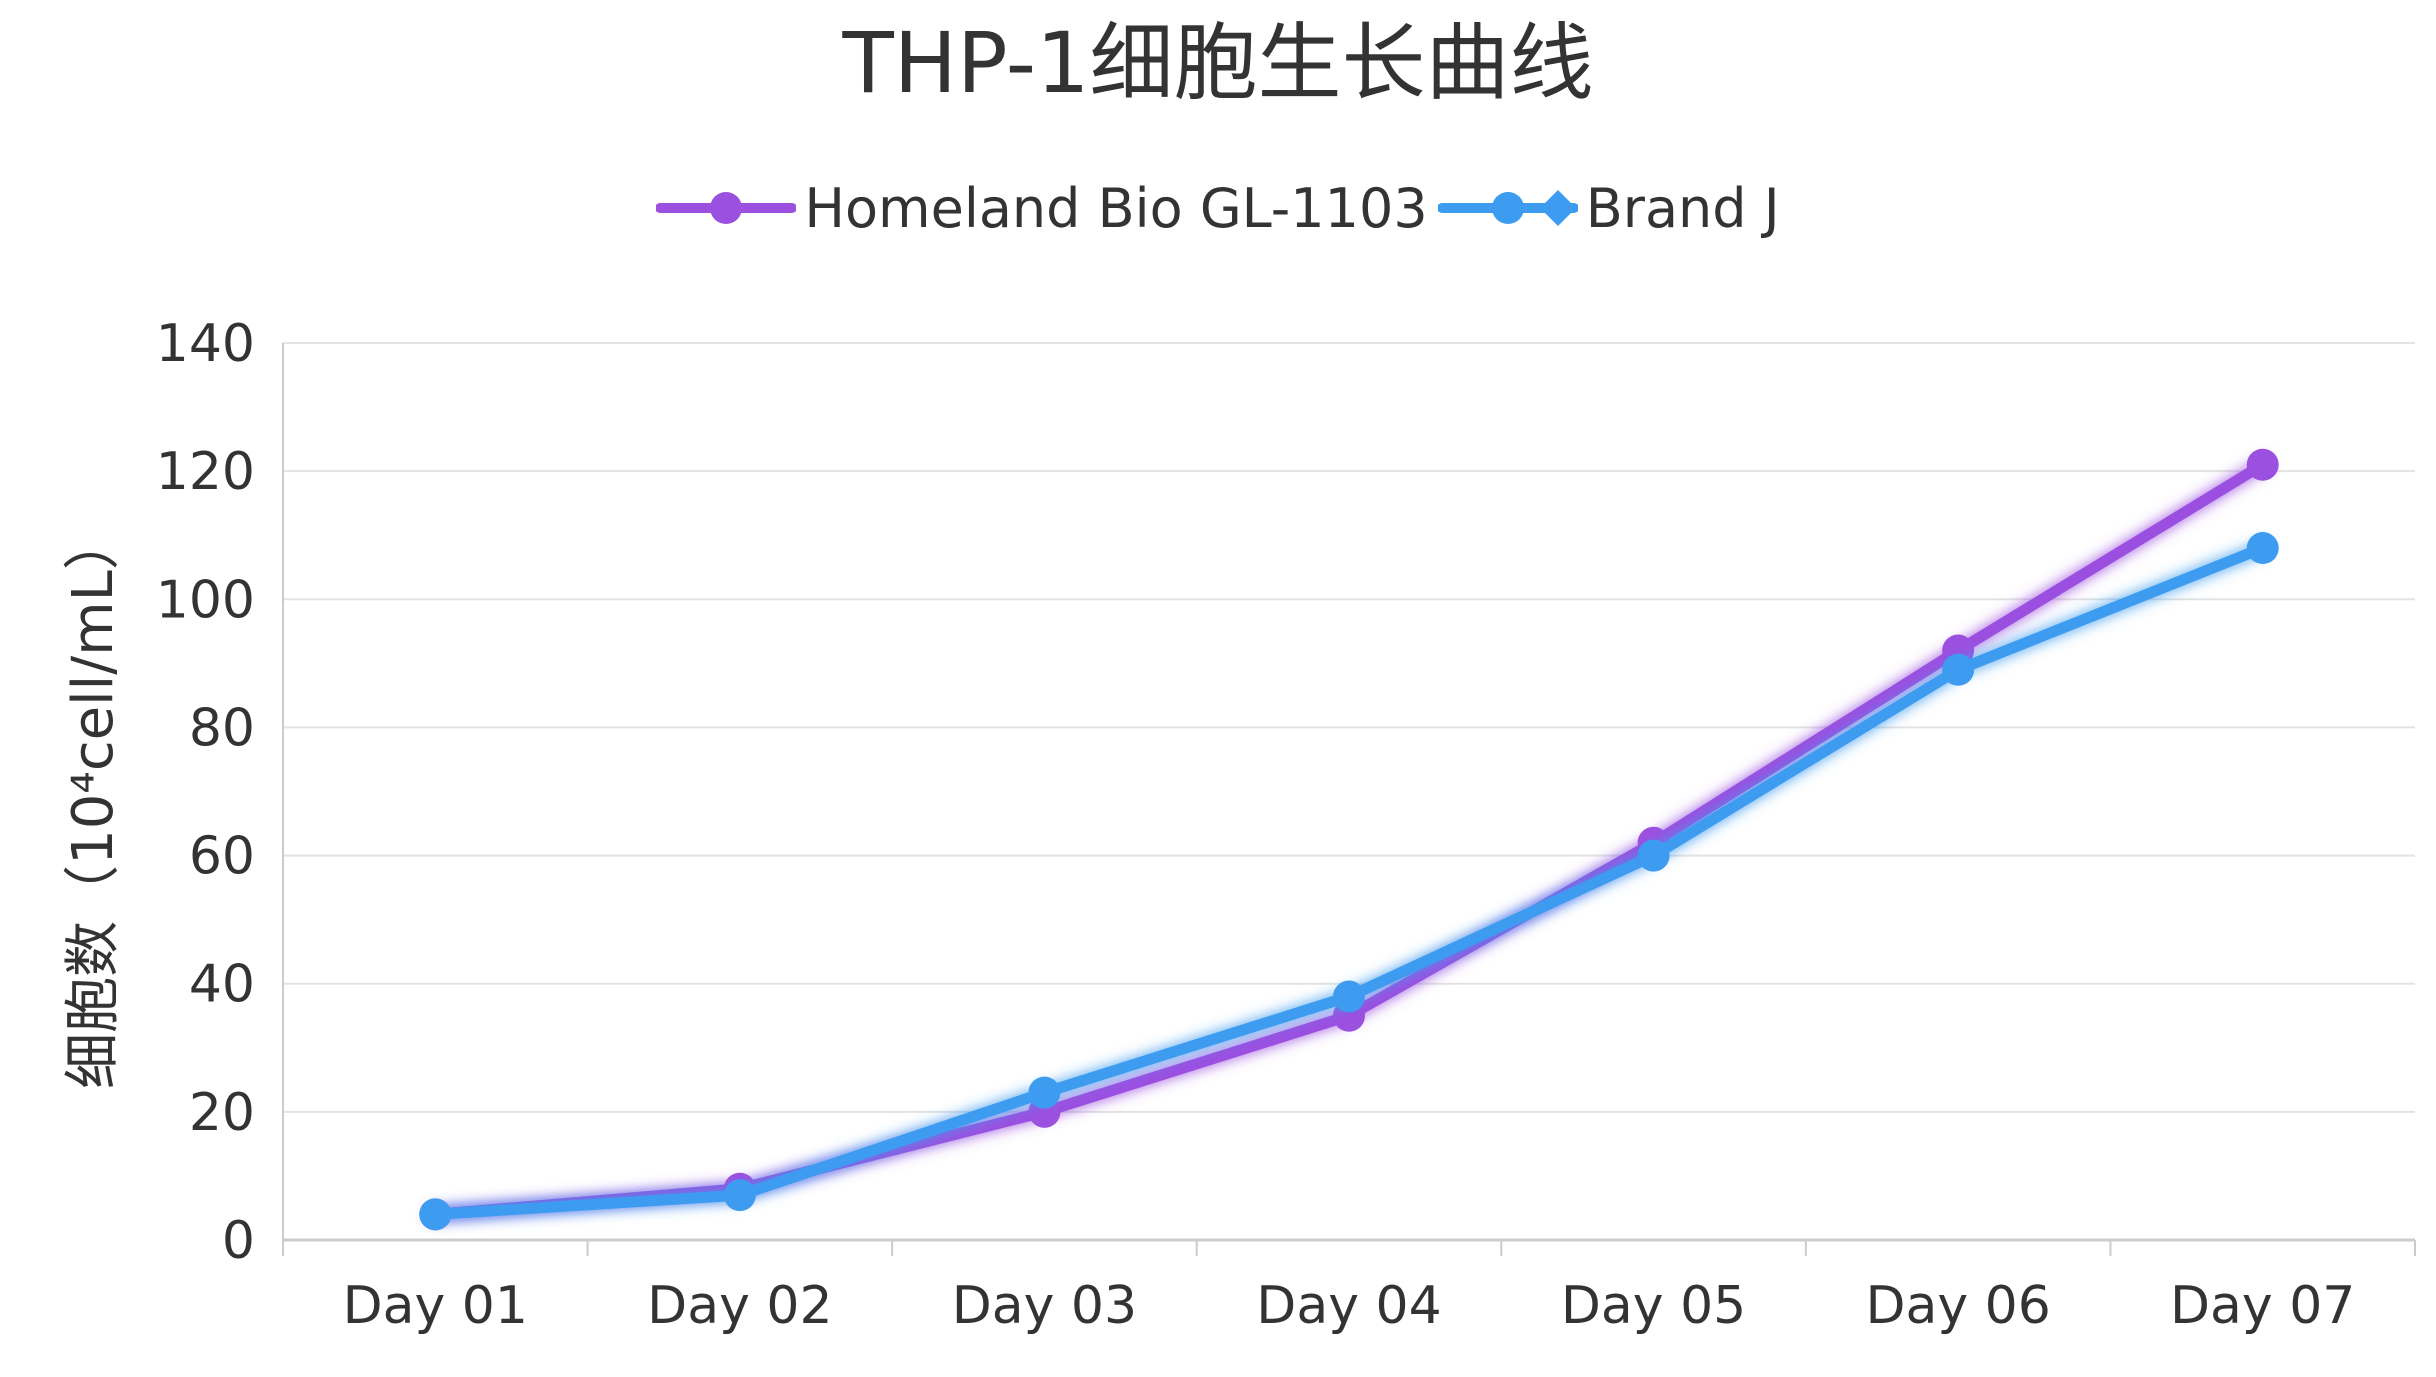 The image size is (2436, 1377). I want to click on legend-label-series-1: Homeland Bio GL-1103, so click(1116, 208).